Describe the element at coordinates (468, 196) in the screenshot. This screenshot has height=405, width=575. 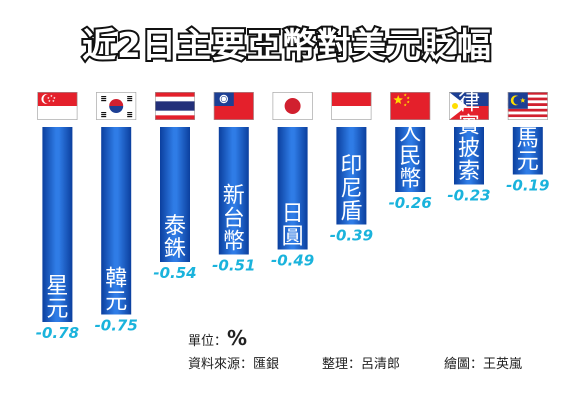
I see `value-label: -0.23` at that location.